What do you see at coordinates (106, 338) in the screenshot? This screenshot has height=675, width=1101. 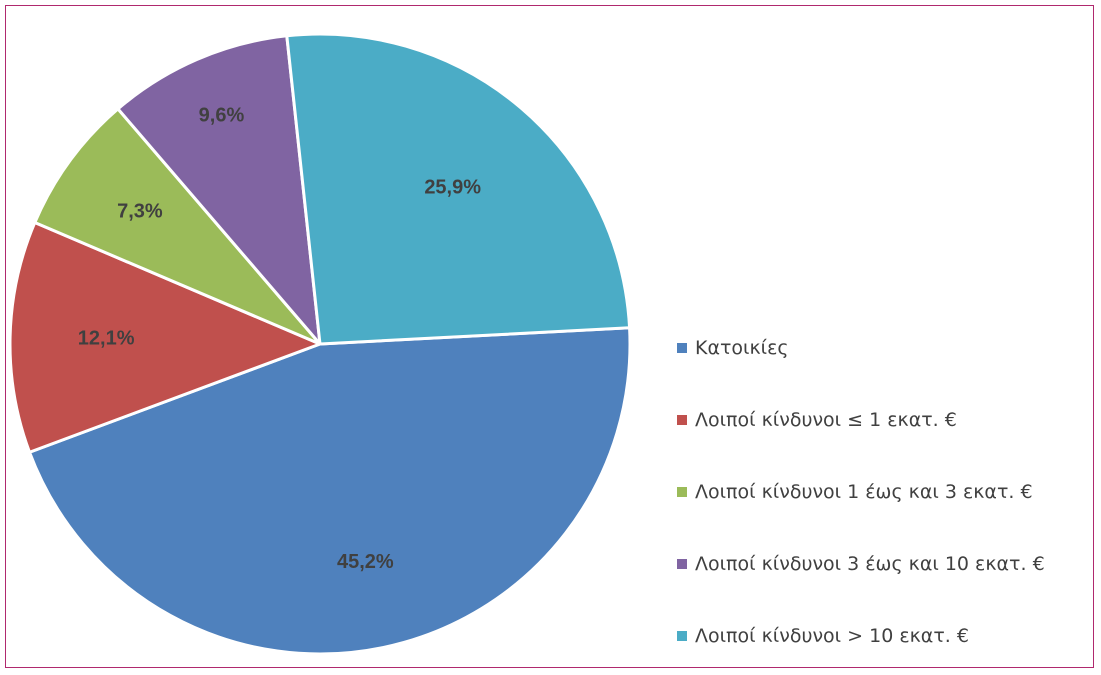 I see `data-label-risks-up-to-1m: 12,1%` at bounding box center [106, 338].